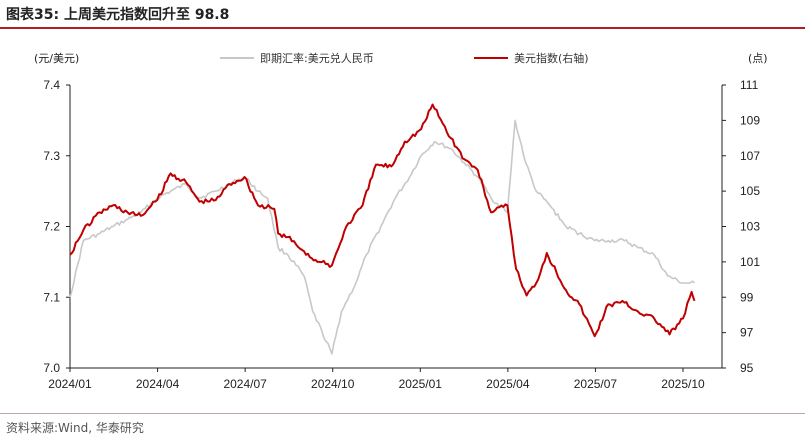 The image size is (805, 442). Describe the element at coordinates (551, 58) in the screenshot. I see `legend-label-dxy: 美元指数(右轴)` at that location.